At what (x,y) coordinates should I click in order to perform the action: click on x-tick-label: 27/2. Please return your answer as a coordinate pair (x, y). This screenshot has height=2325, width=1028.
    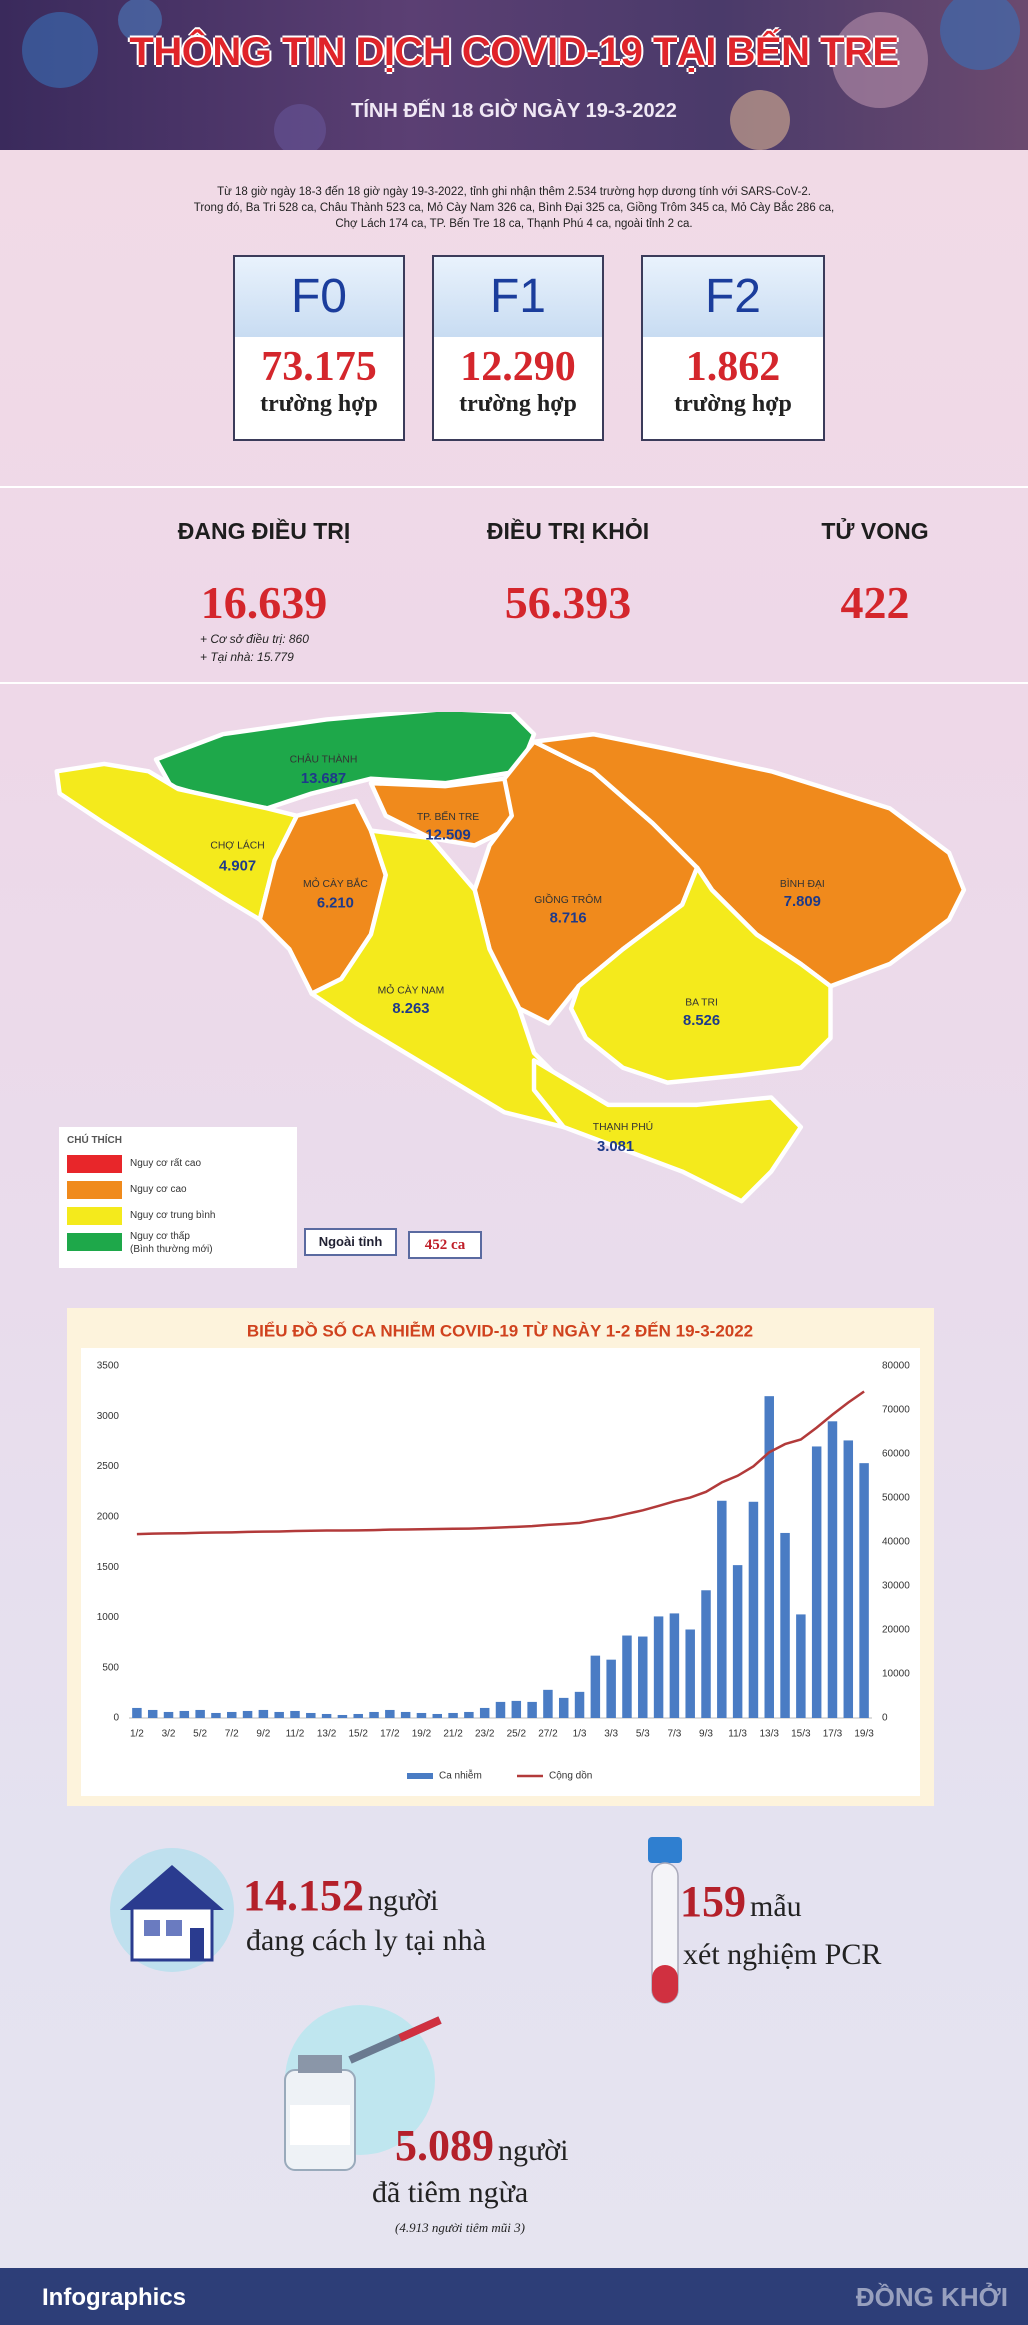
    Looking at the image, I should click on (548, 1734).